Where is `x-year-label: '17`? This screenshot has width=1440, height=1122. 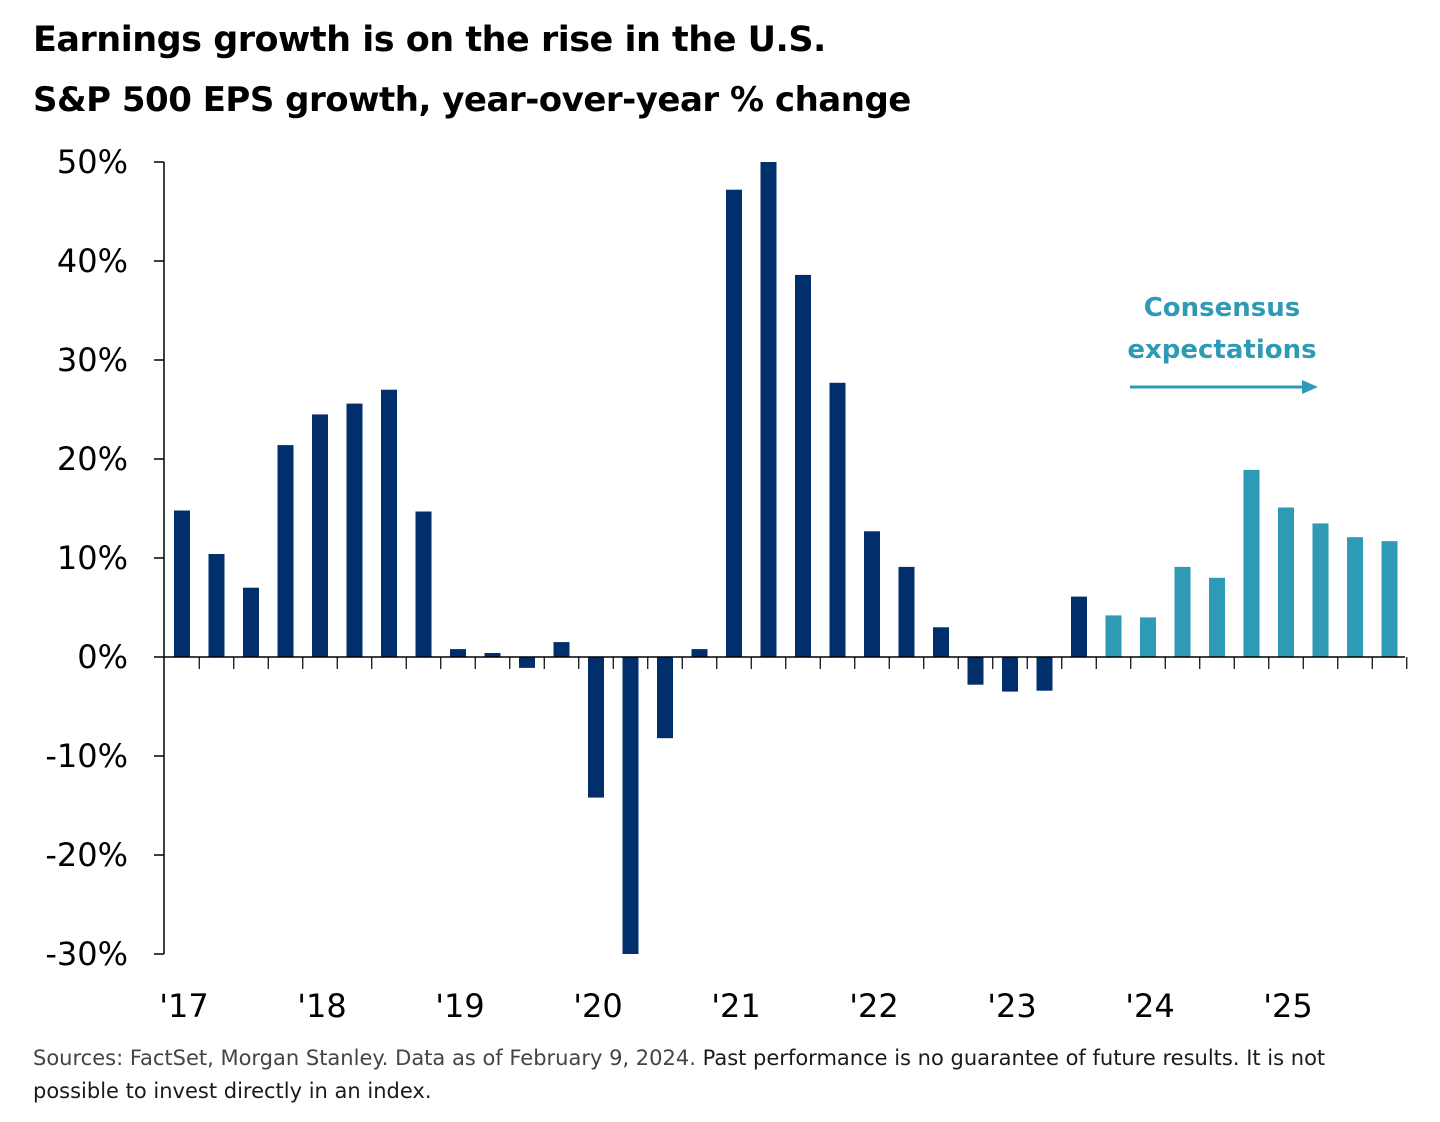 x-year-label: '17 is located at coordinates (184, 1006).